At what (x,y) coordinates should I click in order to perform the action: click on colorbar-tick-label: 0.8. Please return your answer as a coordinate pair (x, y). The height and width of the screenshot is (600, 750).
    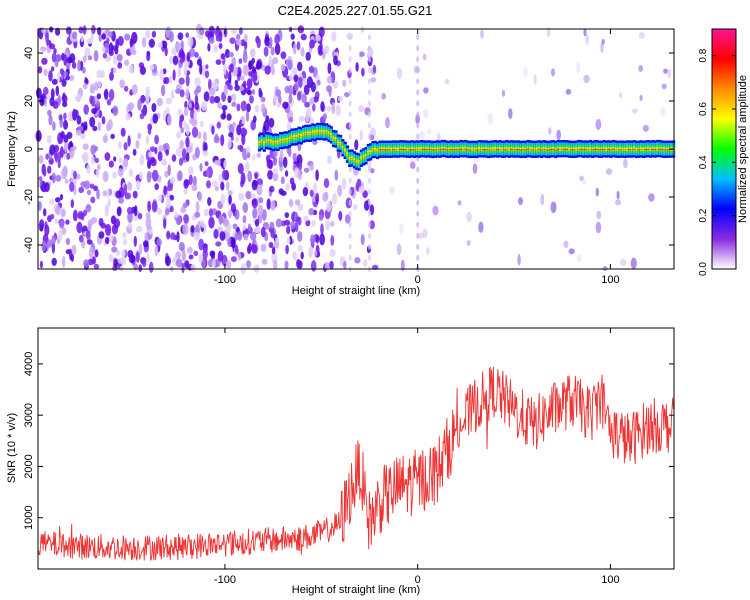
    Looking at the image, I should click on (703, 55).